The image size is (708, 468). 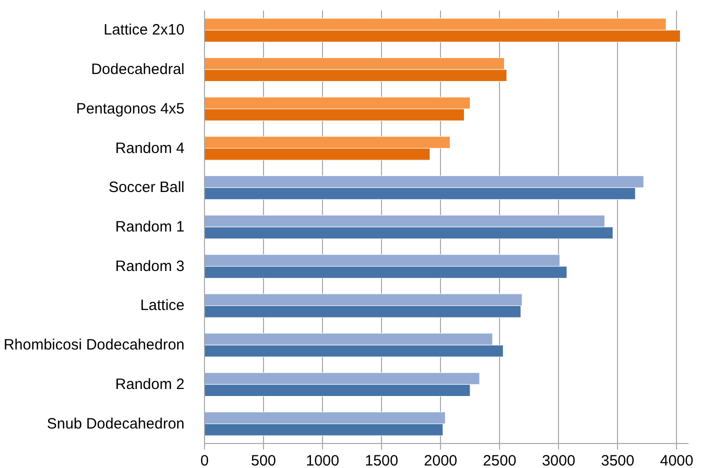 I want to click on y-tick-label: Random 3, so click(x=150, y=266).